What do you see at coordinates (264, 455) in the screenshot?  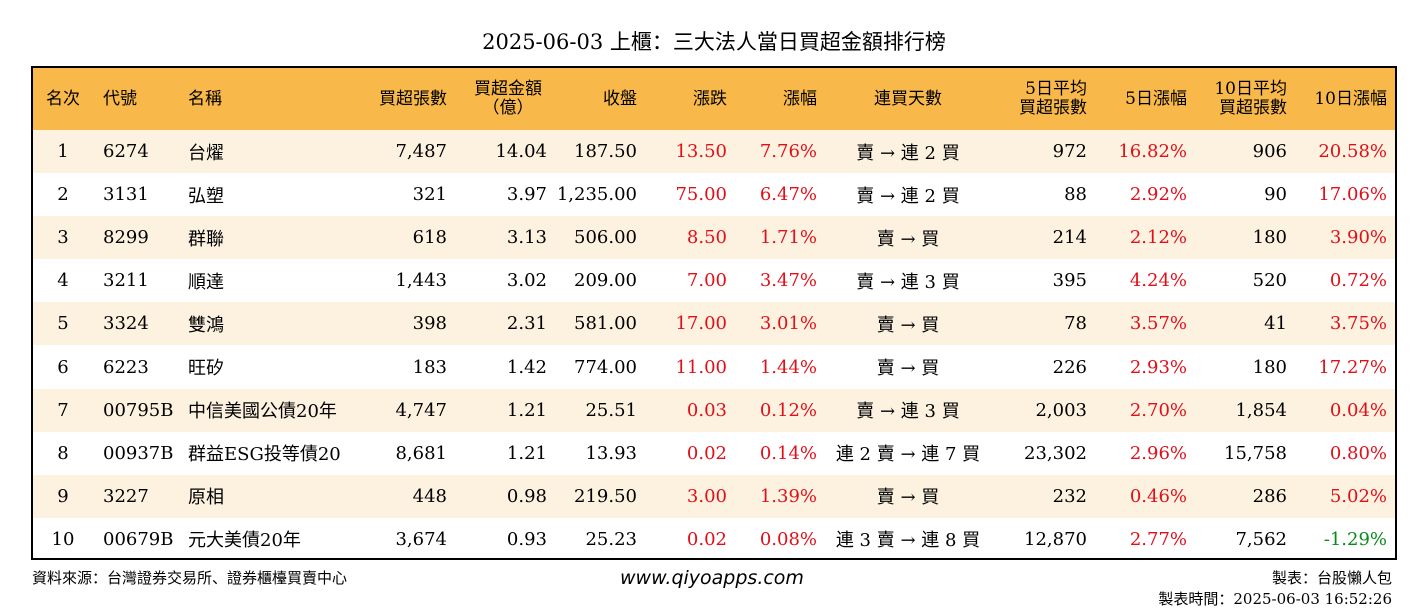 I see `cell-name: 群益ESG投等債20` at bounding box center [264, 455].